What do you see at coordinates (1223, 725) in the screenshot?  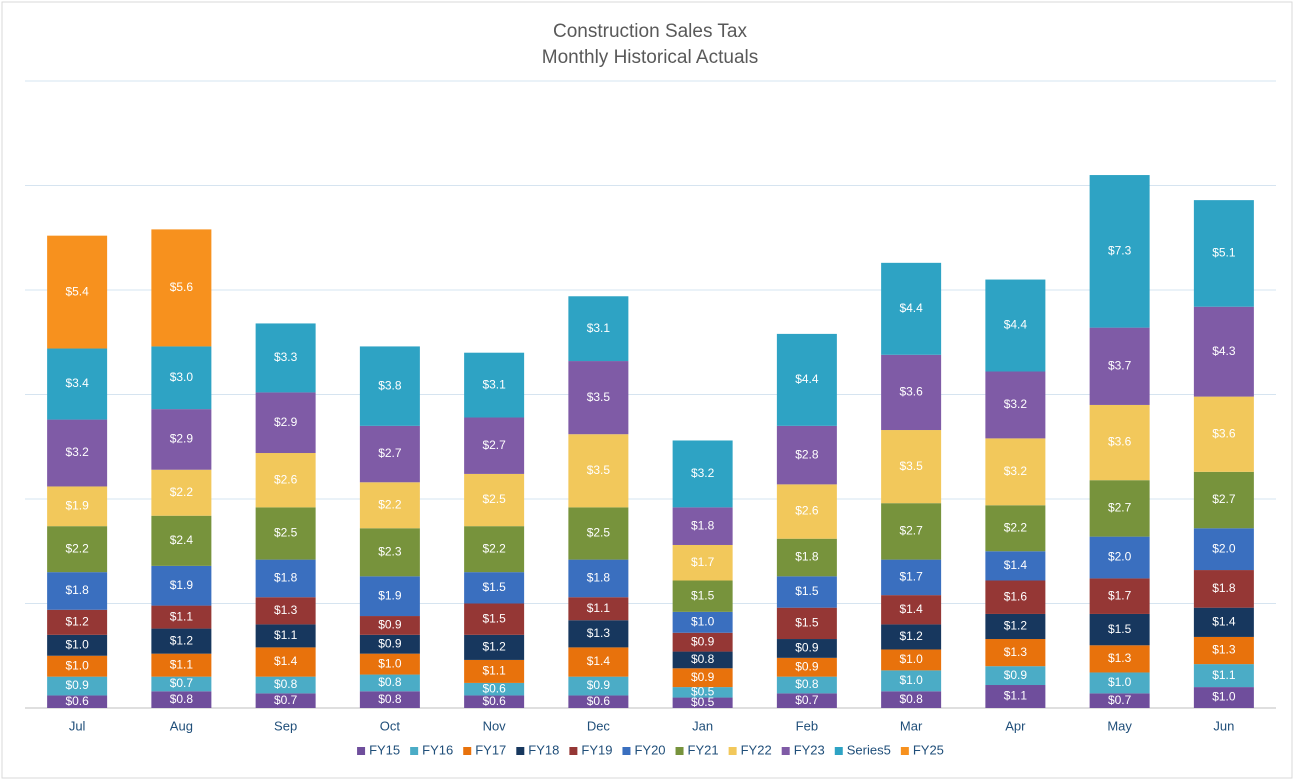 I see `x-tick-label: Jun` at bounding box center [1223, 725].